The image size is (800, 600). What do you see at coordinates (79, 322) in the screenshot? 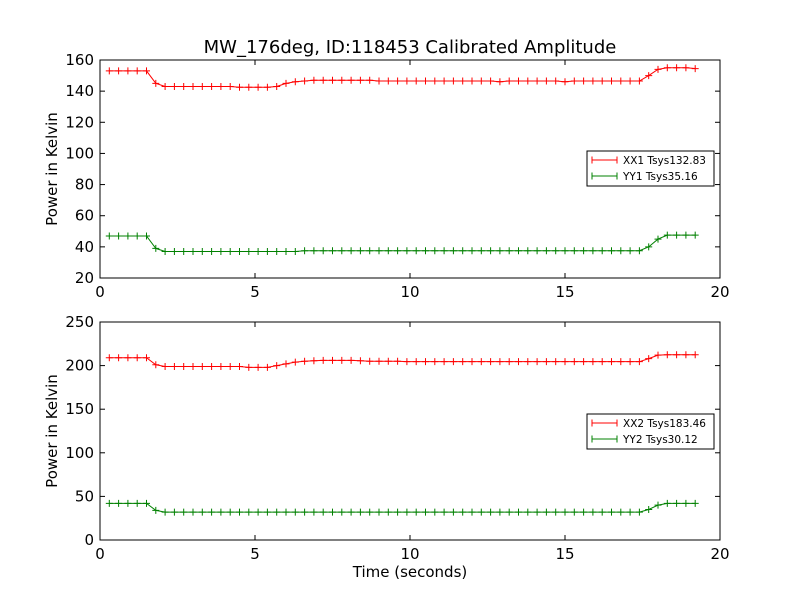
I see `y-tick-label: 250` at bounding box center [79, 322].